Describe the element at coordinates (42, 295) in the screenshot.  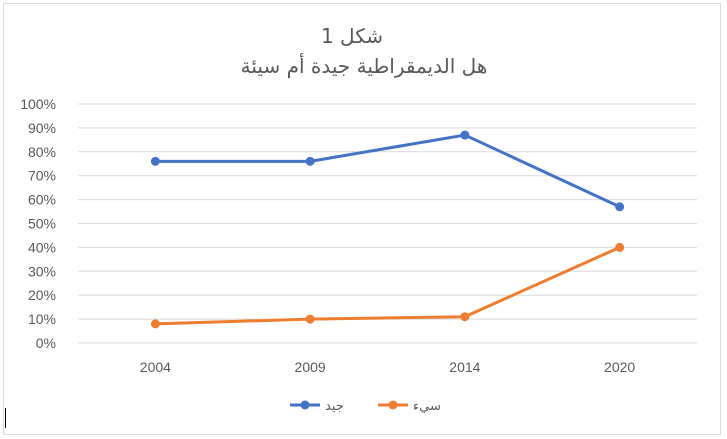
I see `y-tick-label: 20%` at that location.